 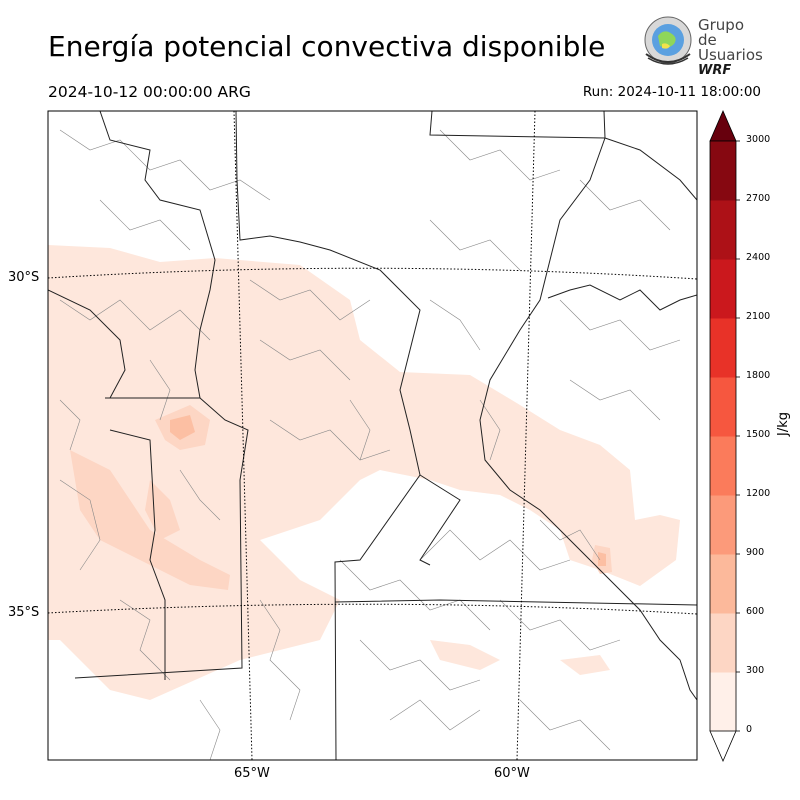 What do you see at coordinates (388, 490) in the screenshot?
I see `cape-shading-high` at bounding box center [388, 490].